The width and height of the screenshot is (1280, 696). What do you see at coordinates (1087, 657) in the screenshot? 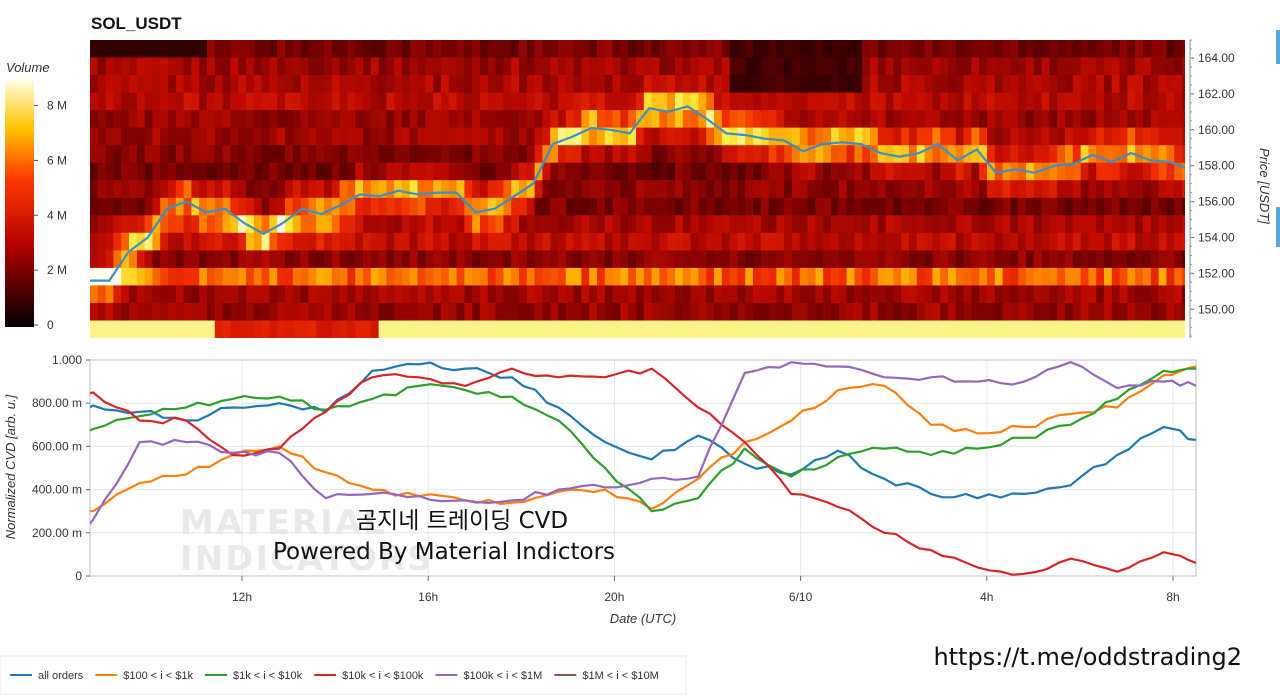
I see `telegram-url: https://t.me/oddstrading2` at bounding box center [1087, 657].